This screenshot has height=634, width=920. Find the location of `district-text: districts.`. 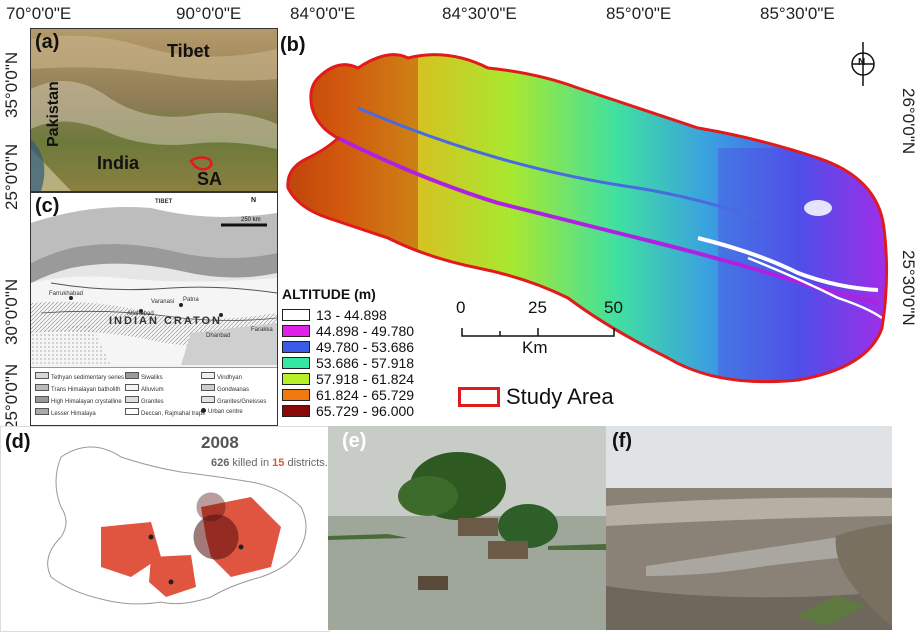

district-text: districts. is located at coordinates (307, 463).